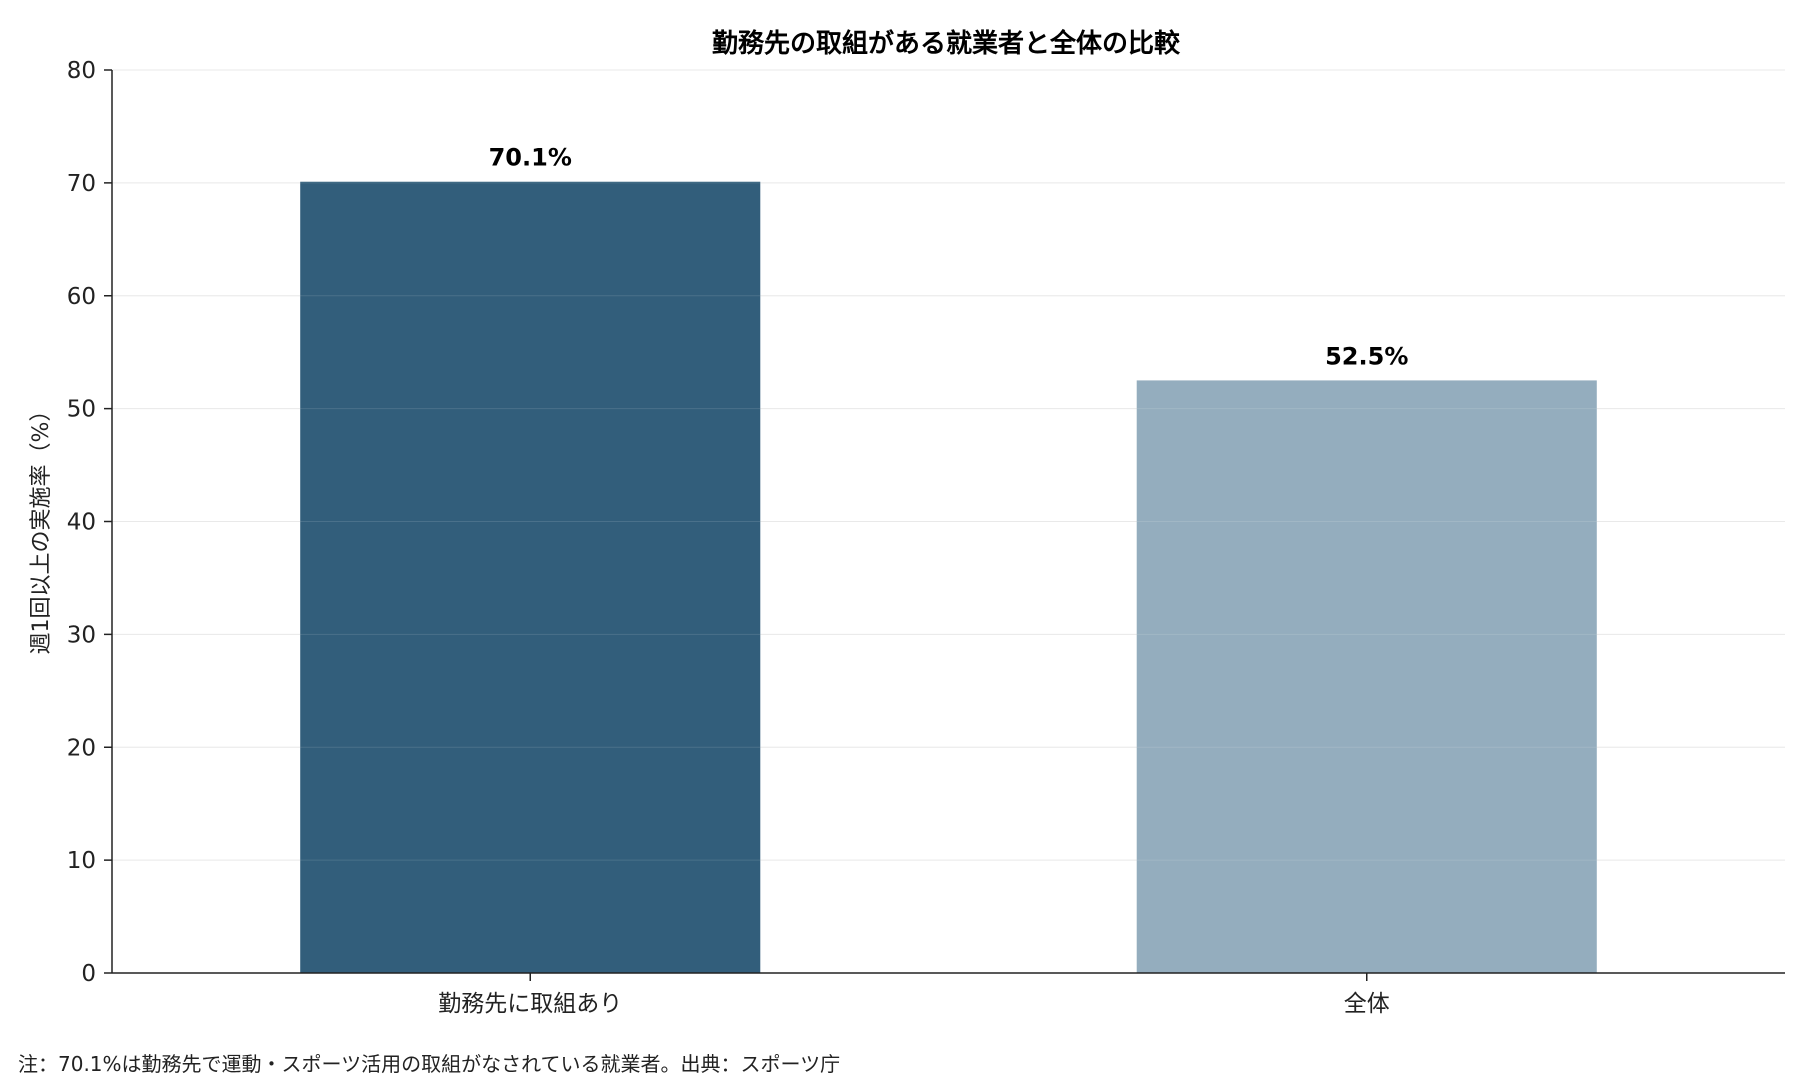  I want to click on data-labels: 70.1% 52.5%, so click(949, 257).